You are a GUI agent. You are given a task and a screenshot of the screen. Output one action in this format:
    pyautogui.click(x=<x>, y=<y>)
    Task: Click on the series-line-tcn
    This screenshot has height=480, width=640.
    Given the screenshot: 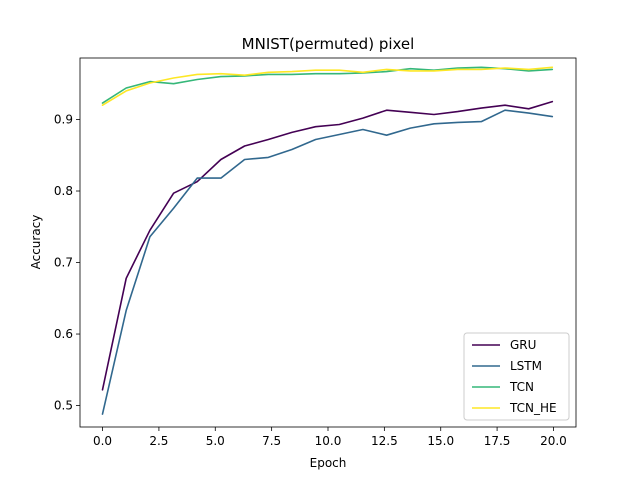 What is the action you would take?
    pyautogui.click(x=327, y=85)
    